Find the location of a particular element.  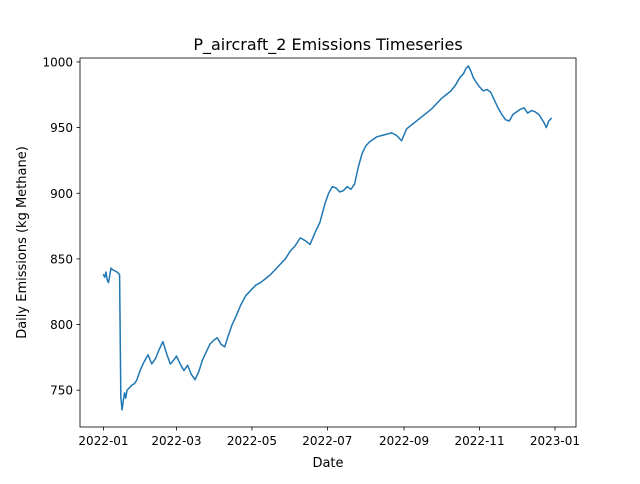

y-tick-label: 900 is located at coordinates (61, 194).